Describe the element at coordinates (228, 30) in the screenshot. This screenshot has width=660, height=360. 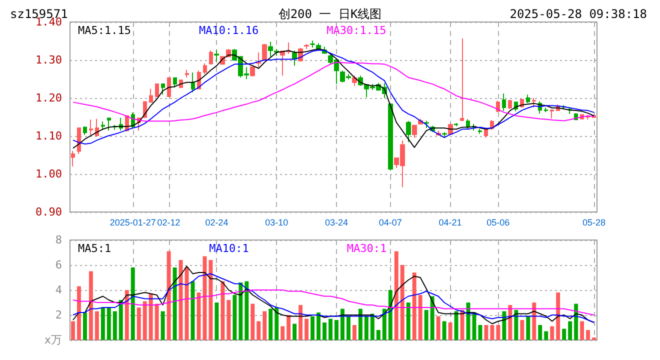
I see `text: MA10:1.16` at that location.